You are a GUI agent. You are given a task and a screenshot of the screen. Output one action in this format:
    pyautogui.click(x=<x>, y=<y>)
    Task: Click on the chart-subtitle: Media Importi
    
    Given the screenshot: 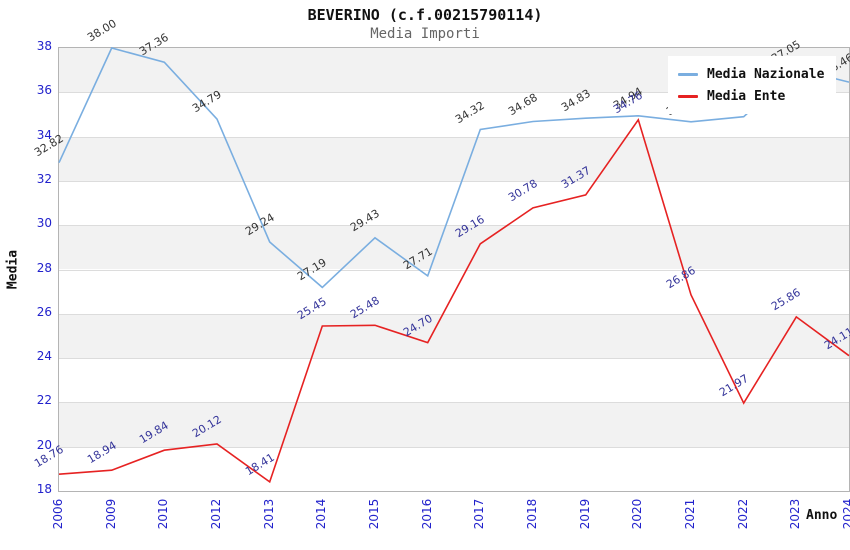 What is the action you would take?
    pyautogui.click(x=425, y=34)
    